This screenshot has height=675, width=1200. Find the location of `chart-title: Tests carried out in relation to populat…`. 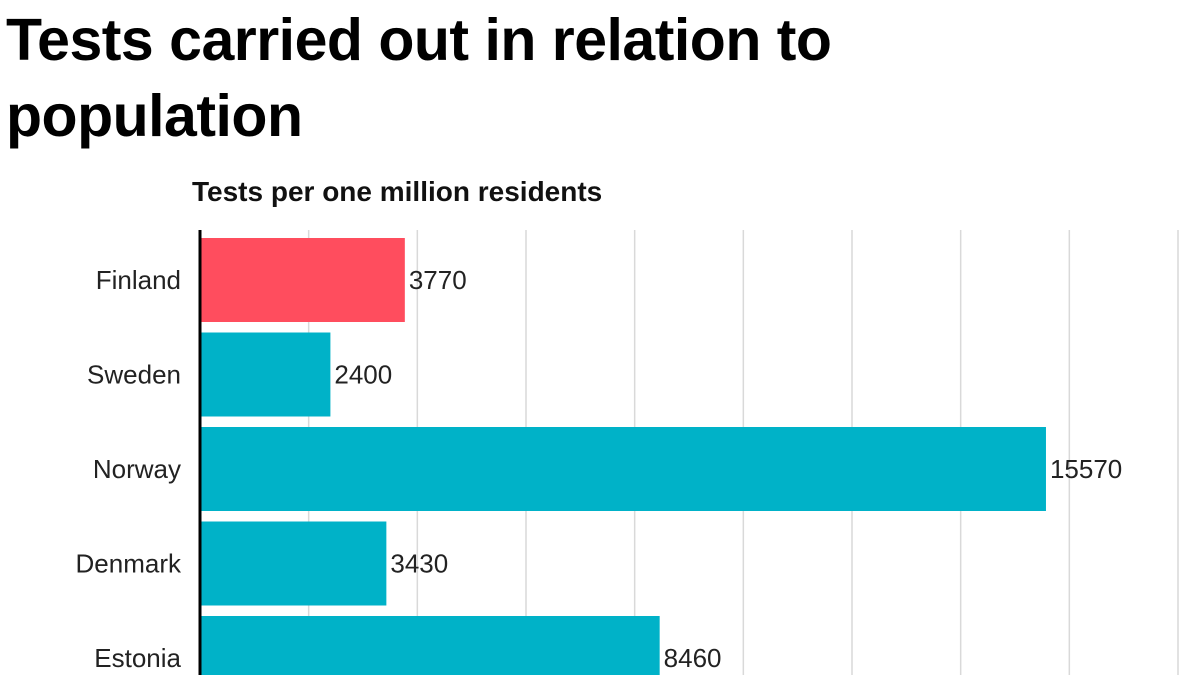

chart-title: Tests carried out in relation to populat… is located at coordinates (419, 78).